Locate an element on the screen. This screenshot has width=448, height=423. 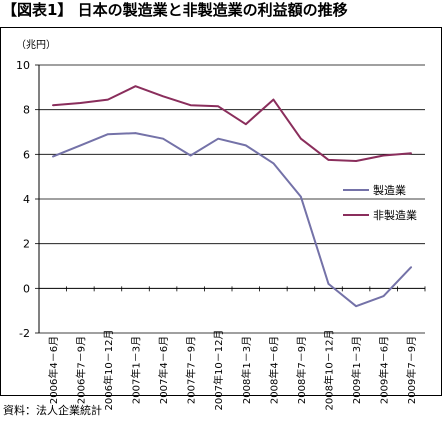
x-tick-label: 2007年7－9月 is located at coordinates (191, 370).